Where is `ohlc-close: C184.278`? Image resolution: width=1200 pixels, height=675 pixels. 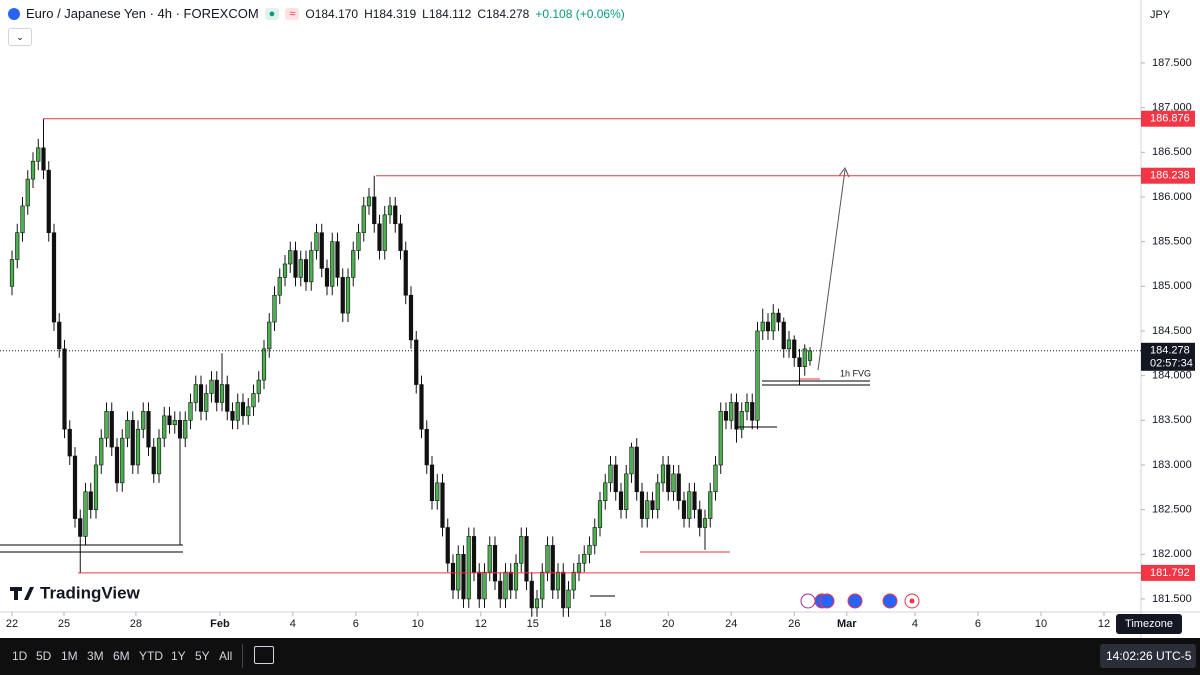 ohlc-close: C184.278 is located at coordinates (503, 13).